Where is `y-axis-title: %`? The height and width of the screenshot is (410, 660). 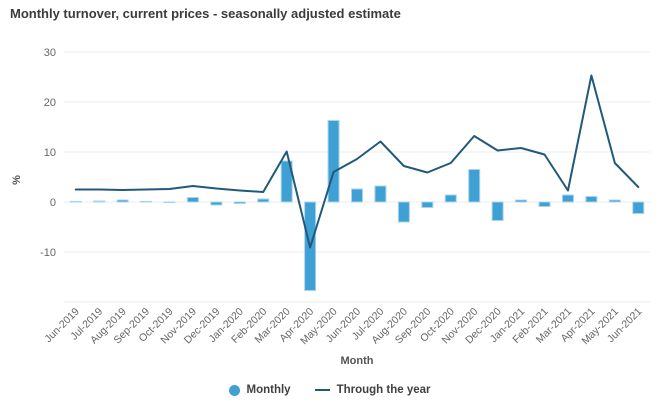 y-axis-title: % is located at coordinates (17, 180).